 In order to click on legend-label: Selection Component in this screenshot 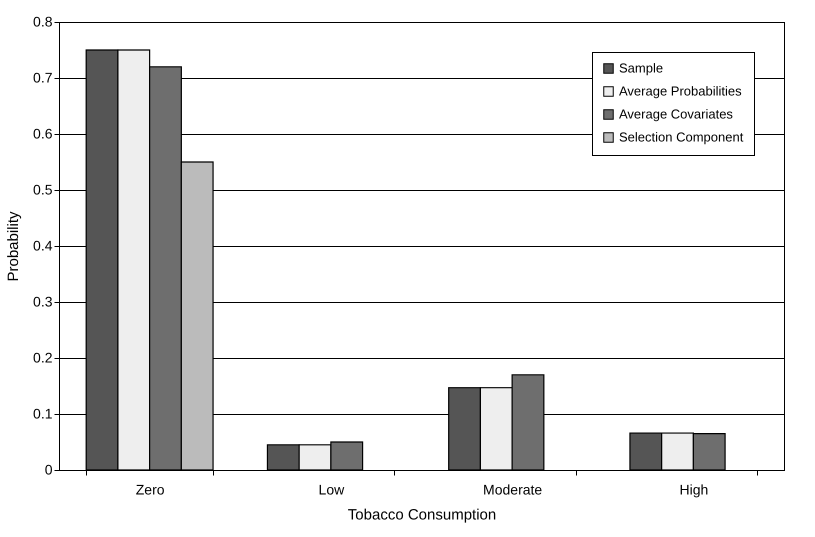, I will do `click(681, 137)`.